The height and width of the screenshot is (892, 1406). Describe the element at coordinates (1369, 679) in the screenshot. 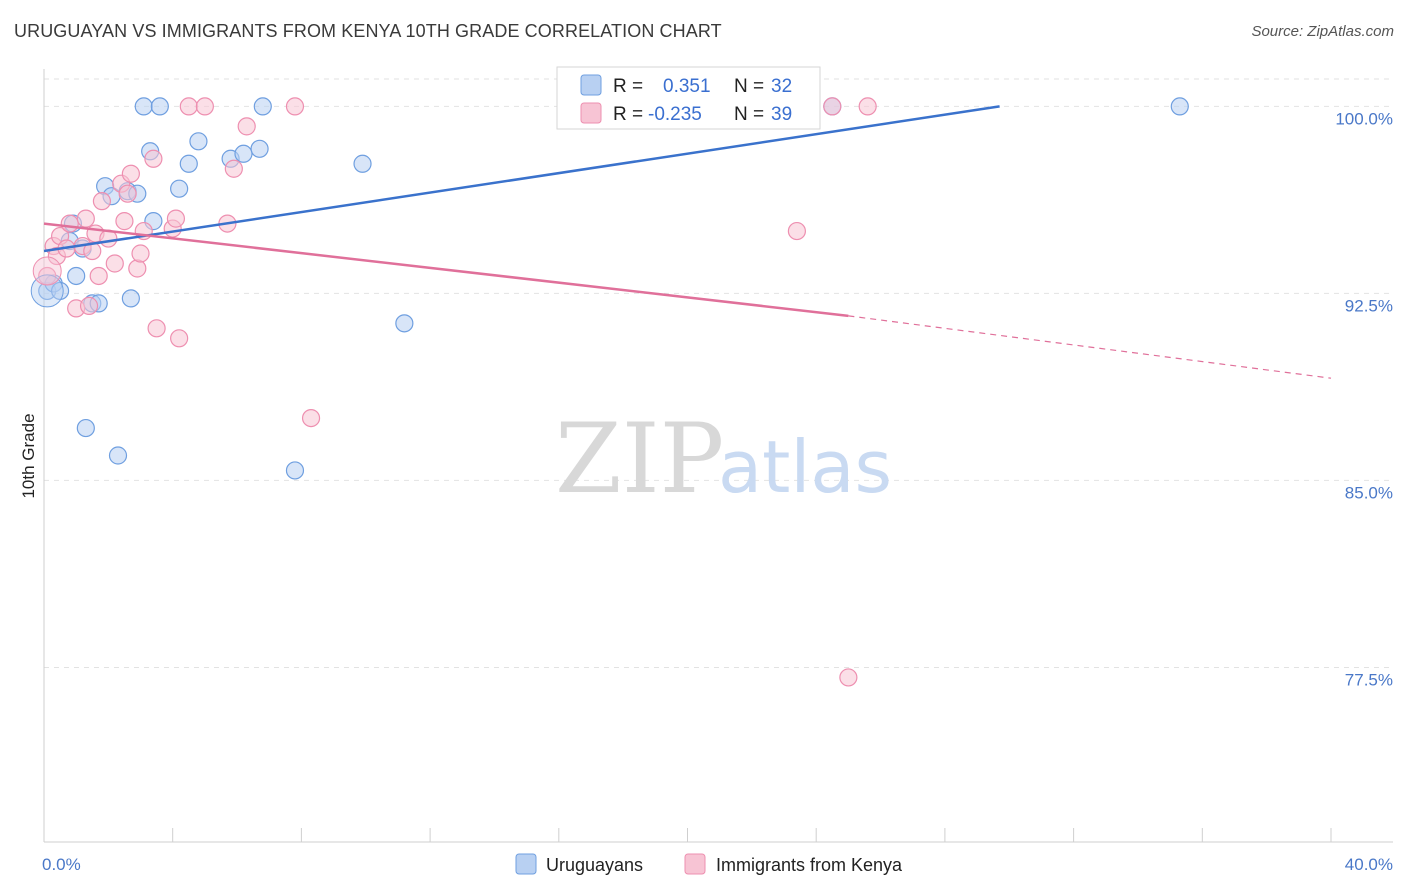

I see `y-tick-label-3: 77.5%` at that location.